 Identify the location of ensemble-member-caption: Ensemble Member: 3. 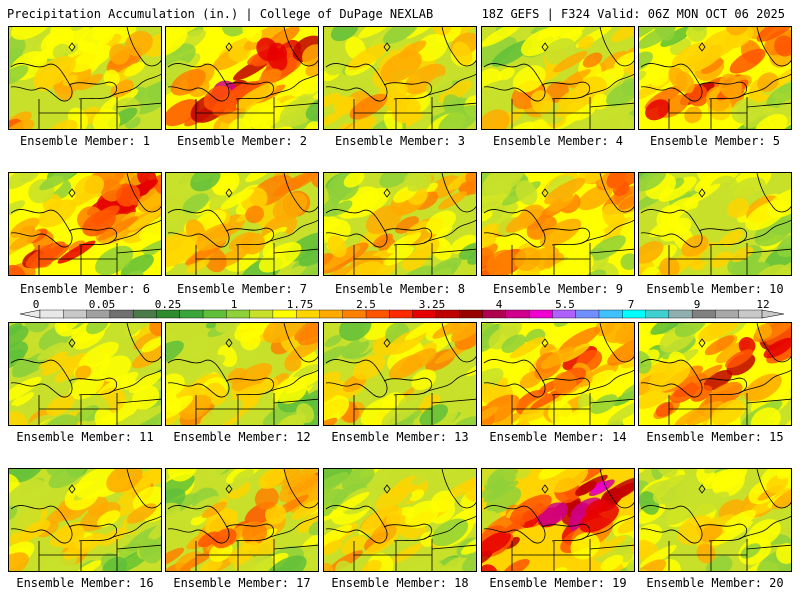
(400, 141).